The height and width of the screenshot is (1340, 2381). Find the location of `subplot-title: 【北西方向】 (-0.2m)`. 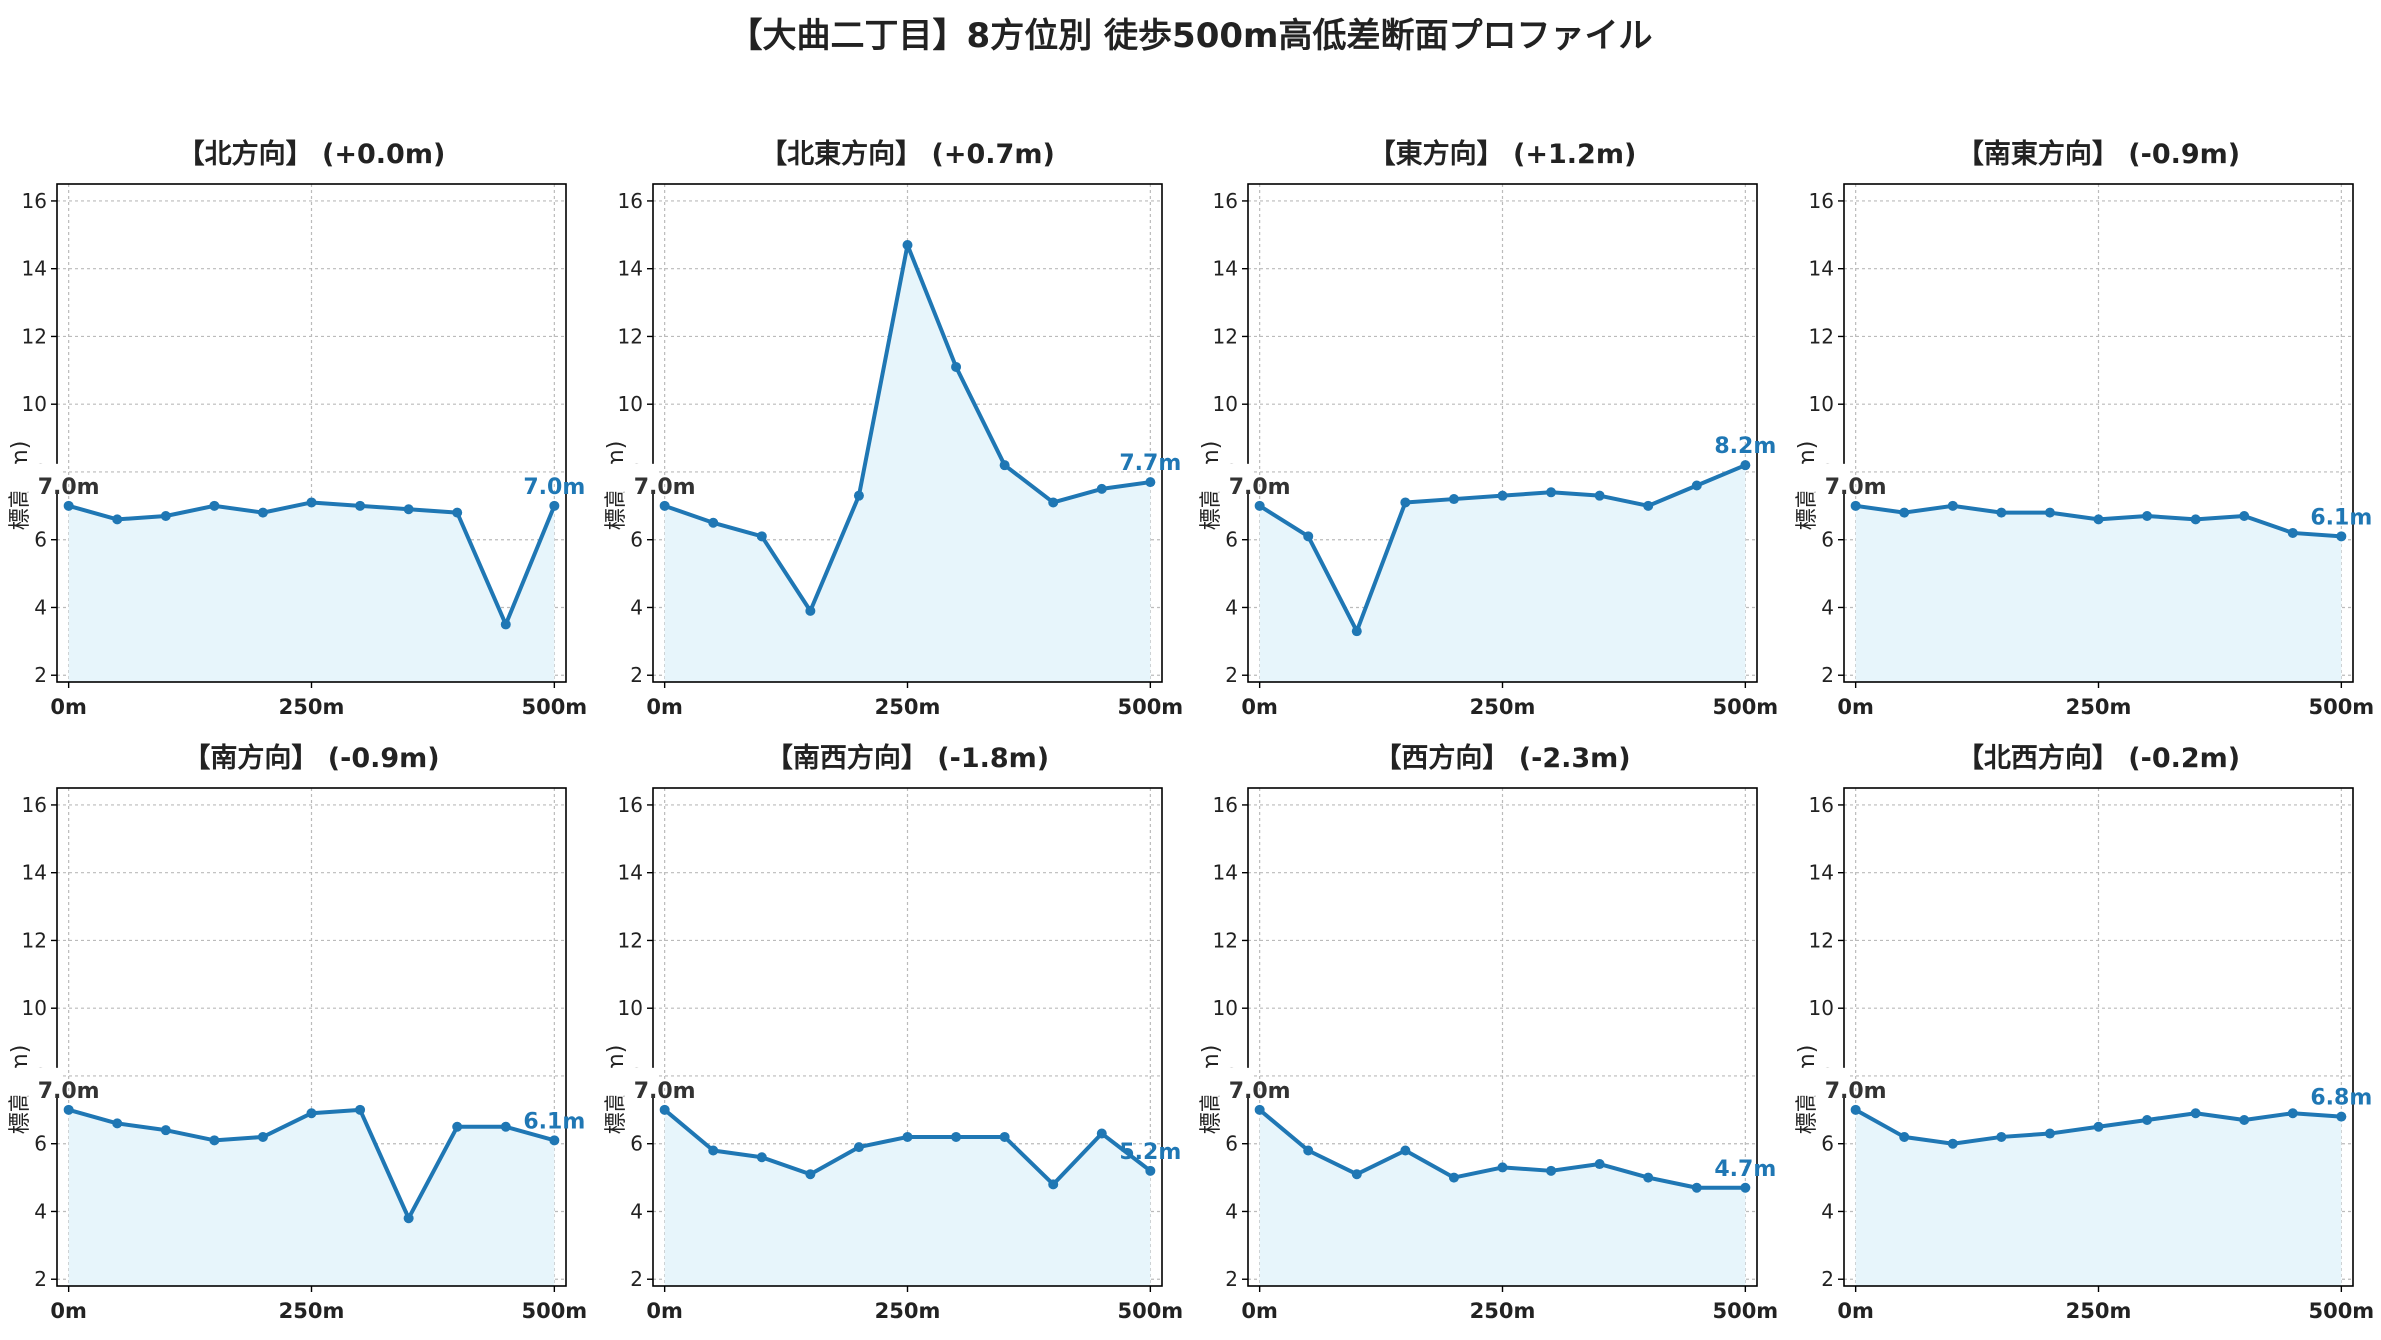

subplot-title: 【北西方向】 (-0.2m) is located at coordinates (2098, 758).